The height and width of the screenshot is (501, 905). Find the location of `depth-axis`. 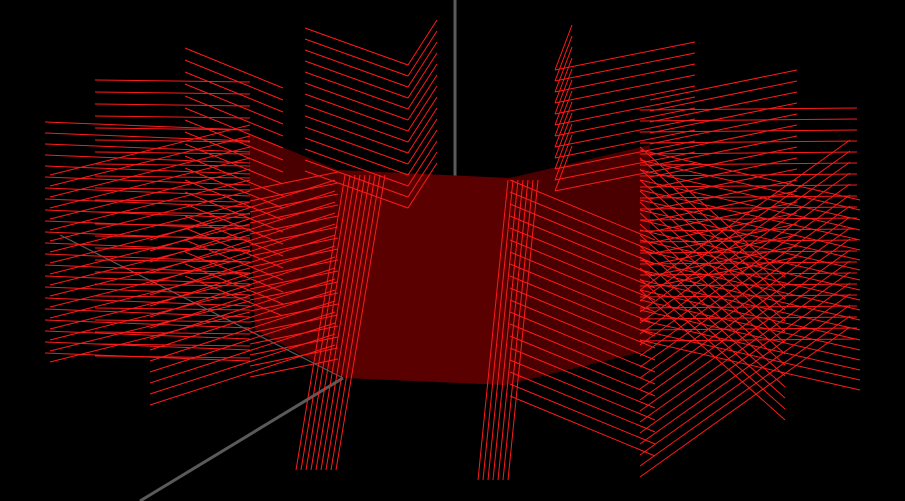

depth-axis is located at coordinates (241, 438).